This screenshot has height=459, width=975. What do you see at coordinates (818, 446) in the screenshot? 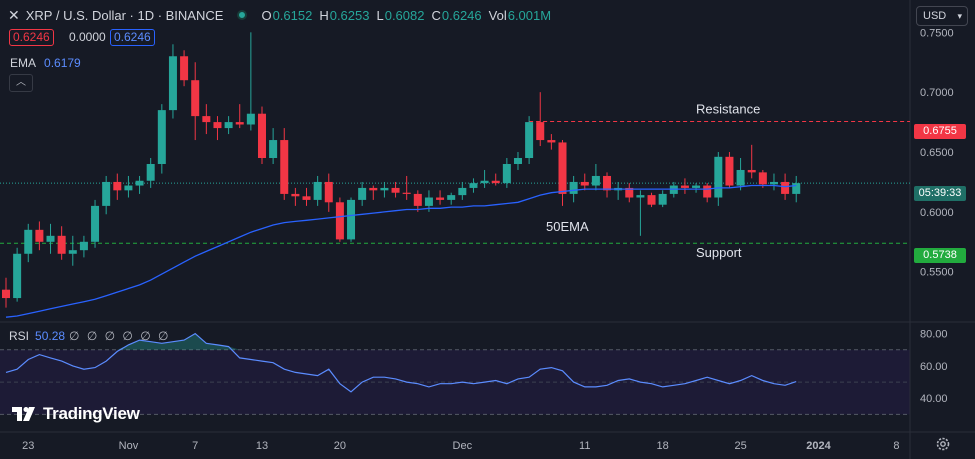
I see `time-tick-label: 2024` at bounding box center [818, 446].